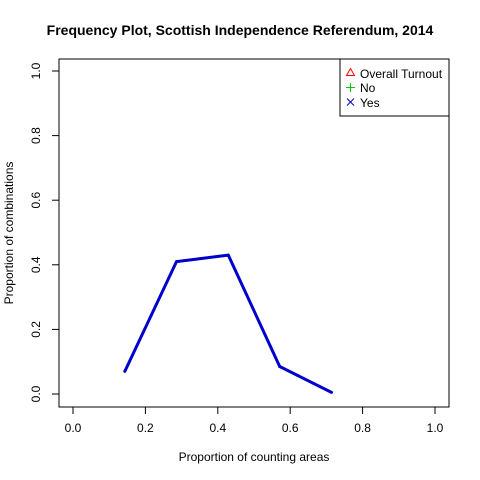 The image size is (480, 480). What do you see at coordinates (350, 102) in the screenshot?
I see `yes-cross-icon` at bounding box center [350, 102].